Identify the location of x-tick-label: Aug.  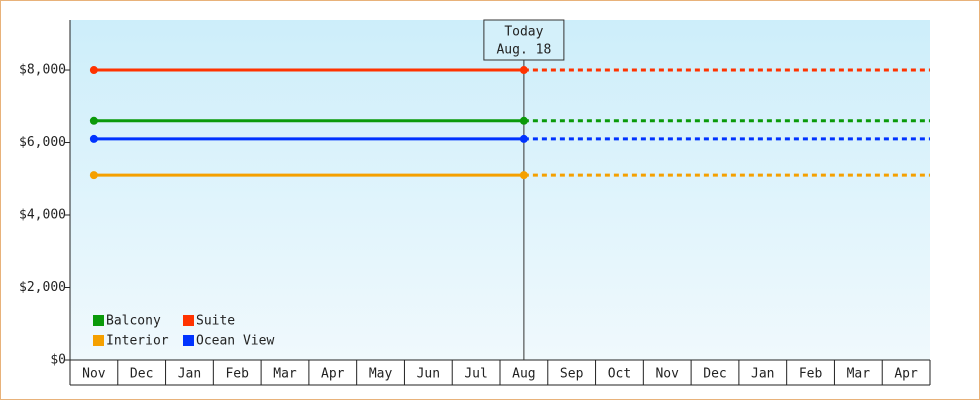
(523, 374).